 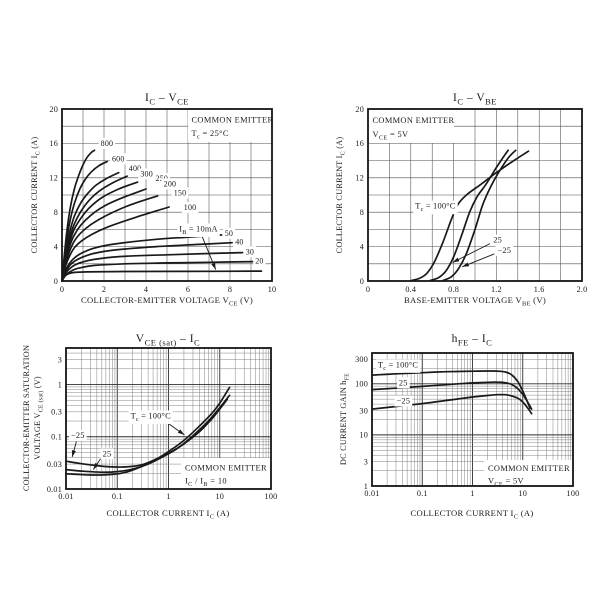 I want to click on curve-label-group: 300, so click(x=146, y=174).